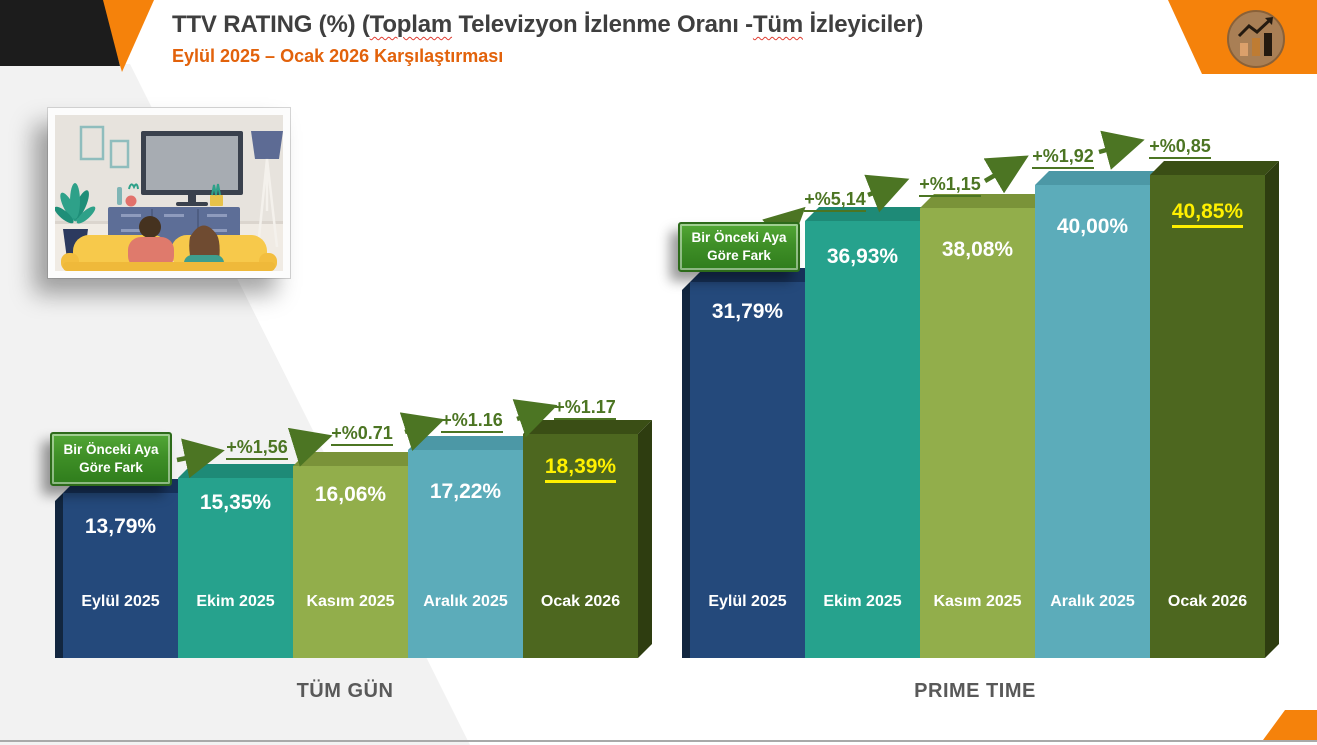 This screenshot has width=1317, height=745. What do you see at coordinates (411, 24) in the screenshot?
I see `title-text-spellcheck: Toplam` at bounding box center [411, 24].